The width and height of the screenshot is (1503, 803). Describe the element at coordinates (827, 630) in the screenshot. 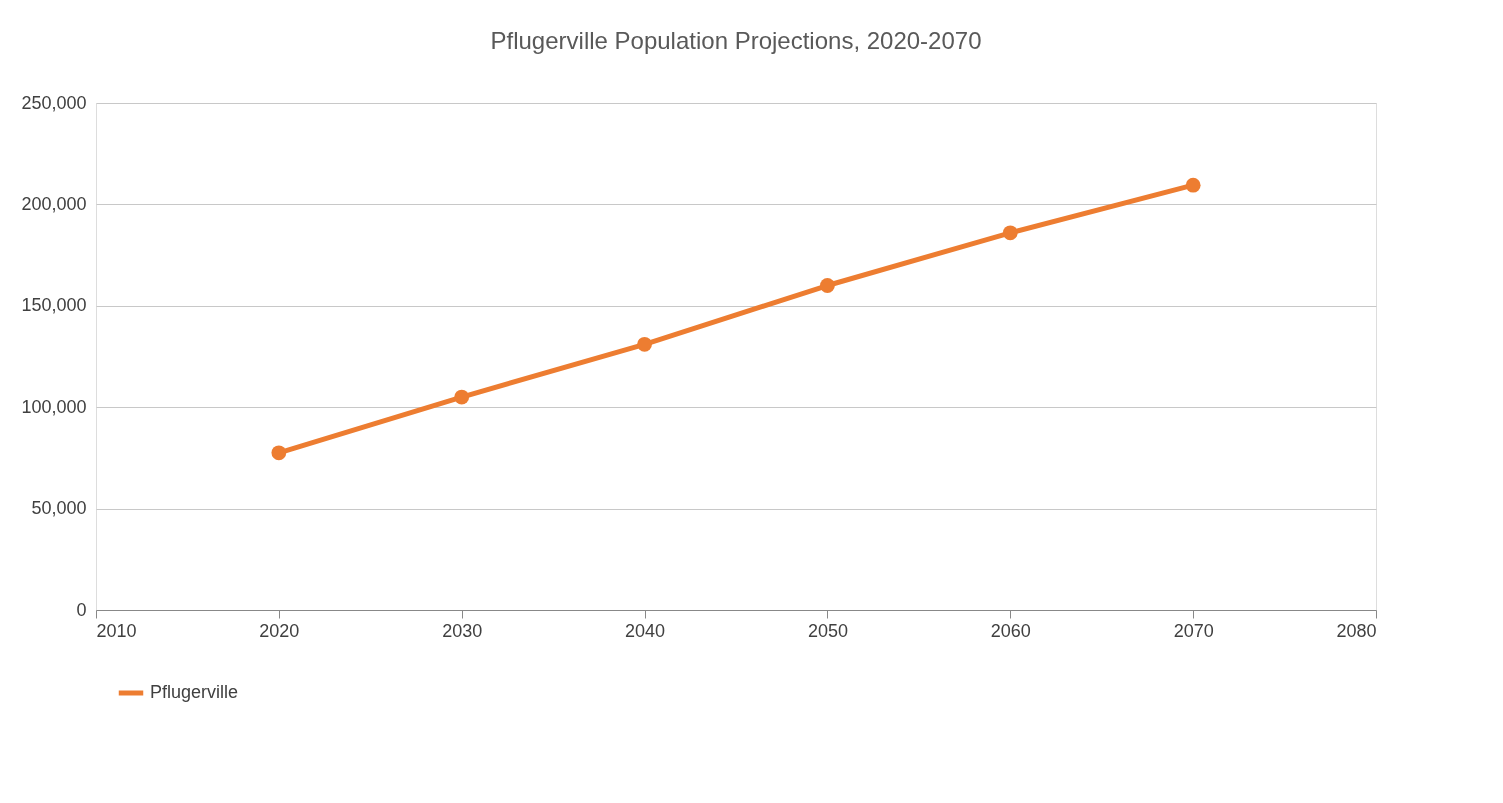

I see `x-tick-label: 2050` at that location.